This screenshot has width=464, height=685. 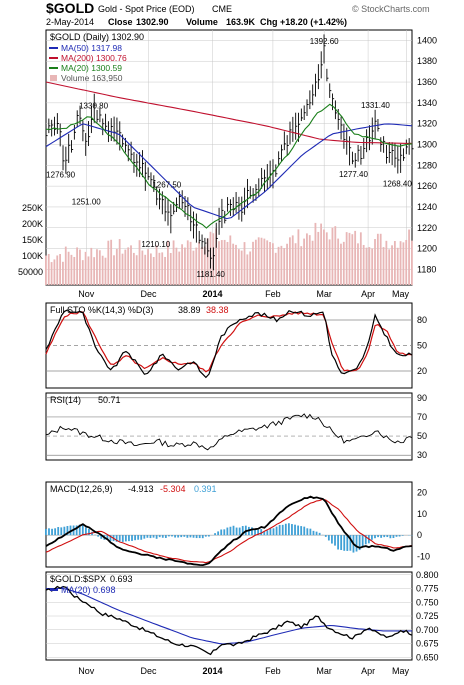 What do you see at coordinates (427, 103) in the screenshot?
I see `price-tick-label: 1340` at bounding box center [427, 103].